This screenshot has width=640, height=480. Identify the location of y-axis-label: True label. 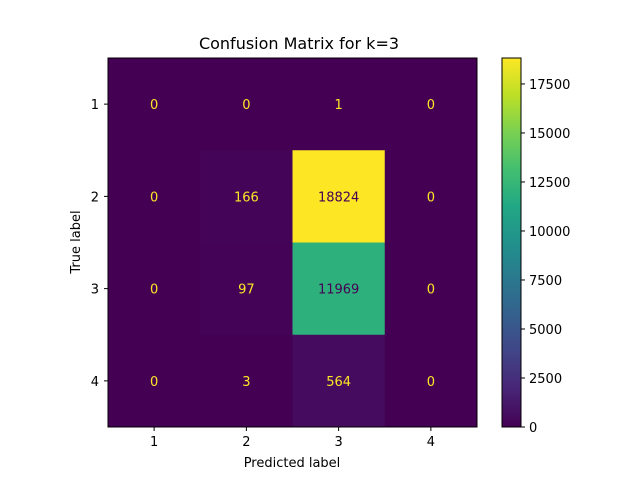
(76, 242).